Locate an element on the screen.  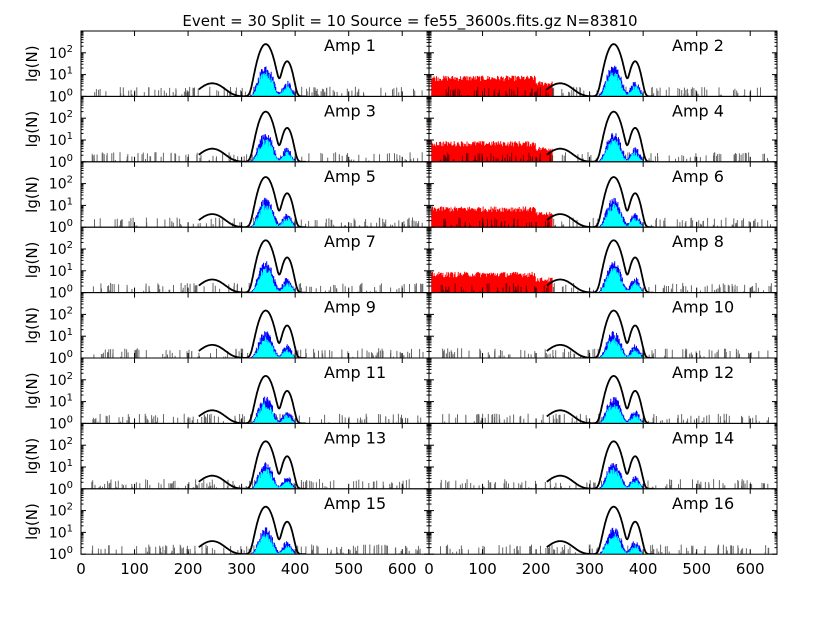
panel-4: Amp 4 is located at coordinates (603, 129).